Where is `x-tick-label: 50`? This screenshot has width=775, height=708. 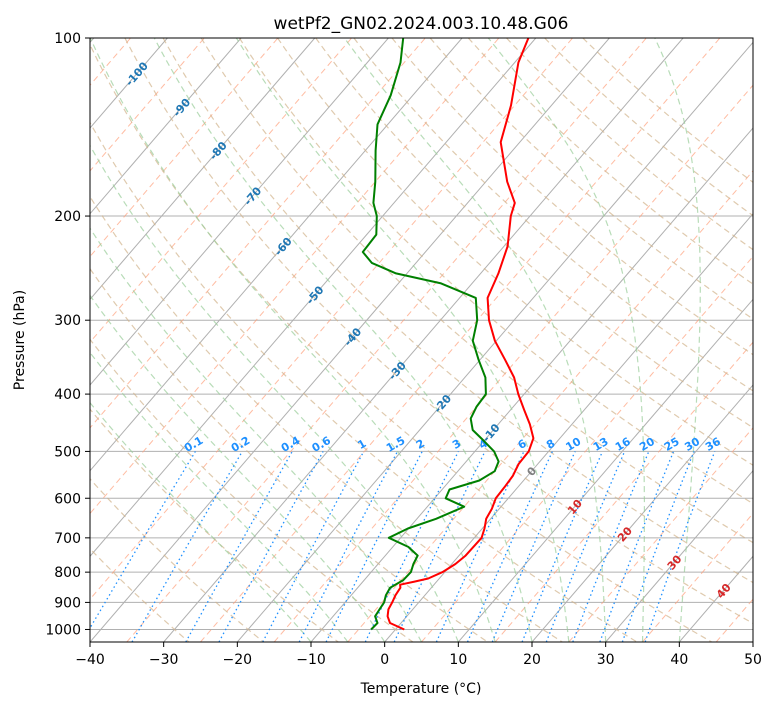 x-tick-label: 50 is located at coordinates (753, 660).